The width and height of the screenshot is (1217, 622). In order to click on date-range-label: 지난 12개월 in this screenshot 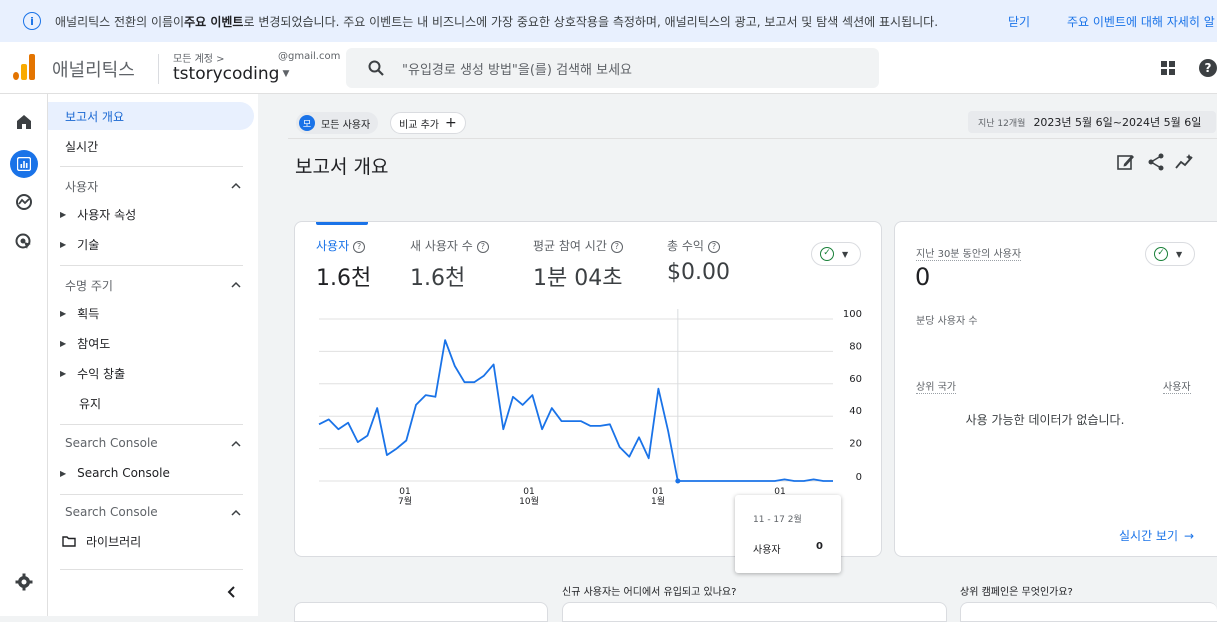, I will do `click(1002, 123)`.